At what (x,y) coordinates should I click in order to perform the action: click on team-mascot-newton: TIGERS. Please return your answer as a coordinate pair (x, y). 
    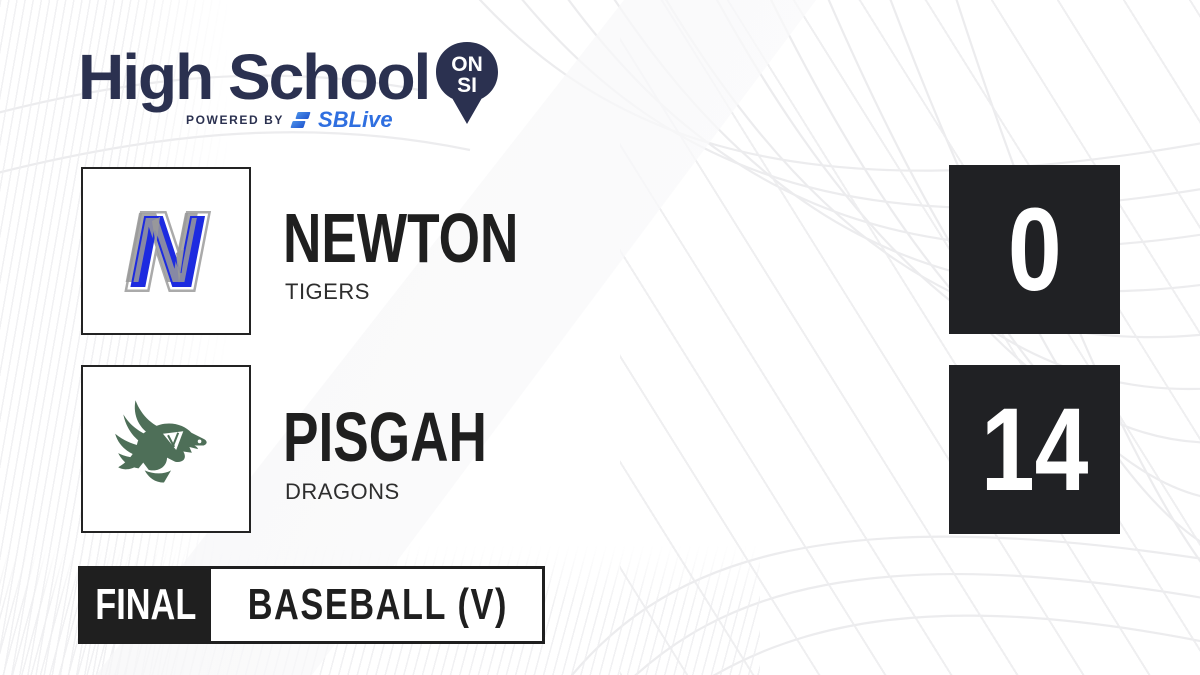
    Looking at the image, I should click on (327, 291).